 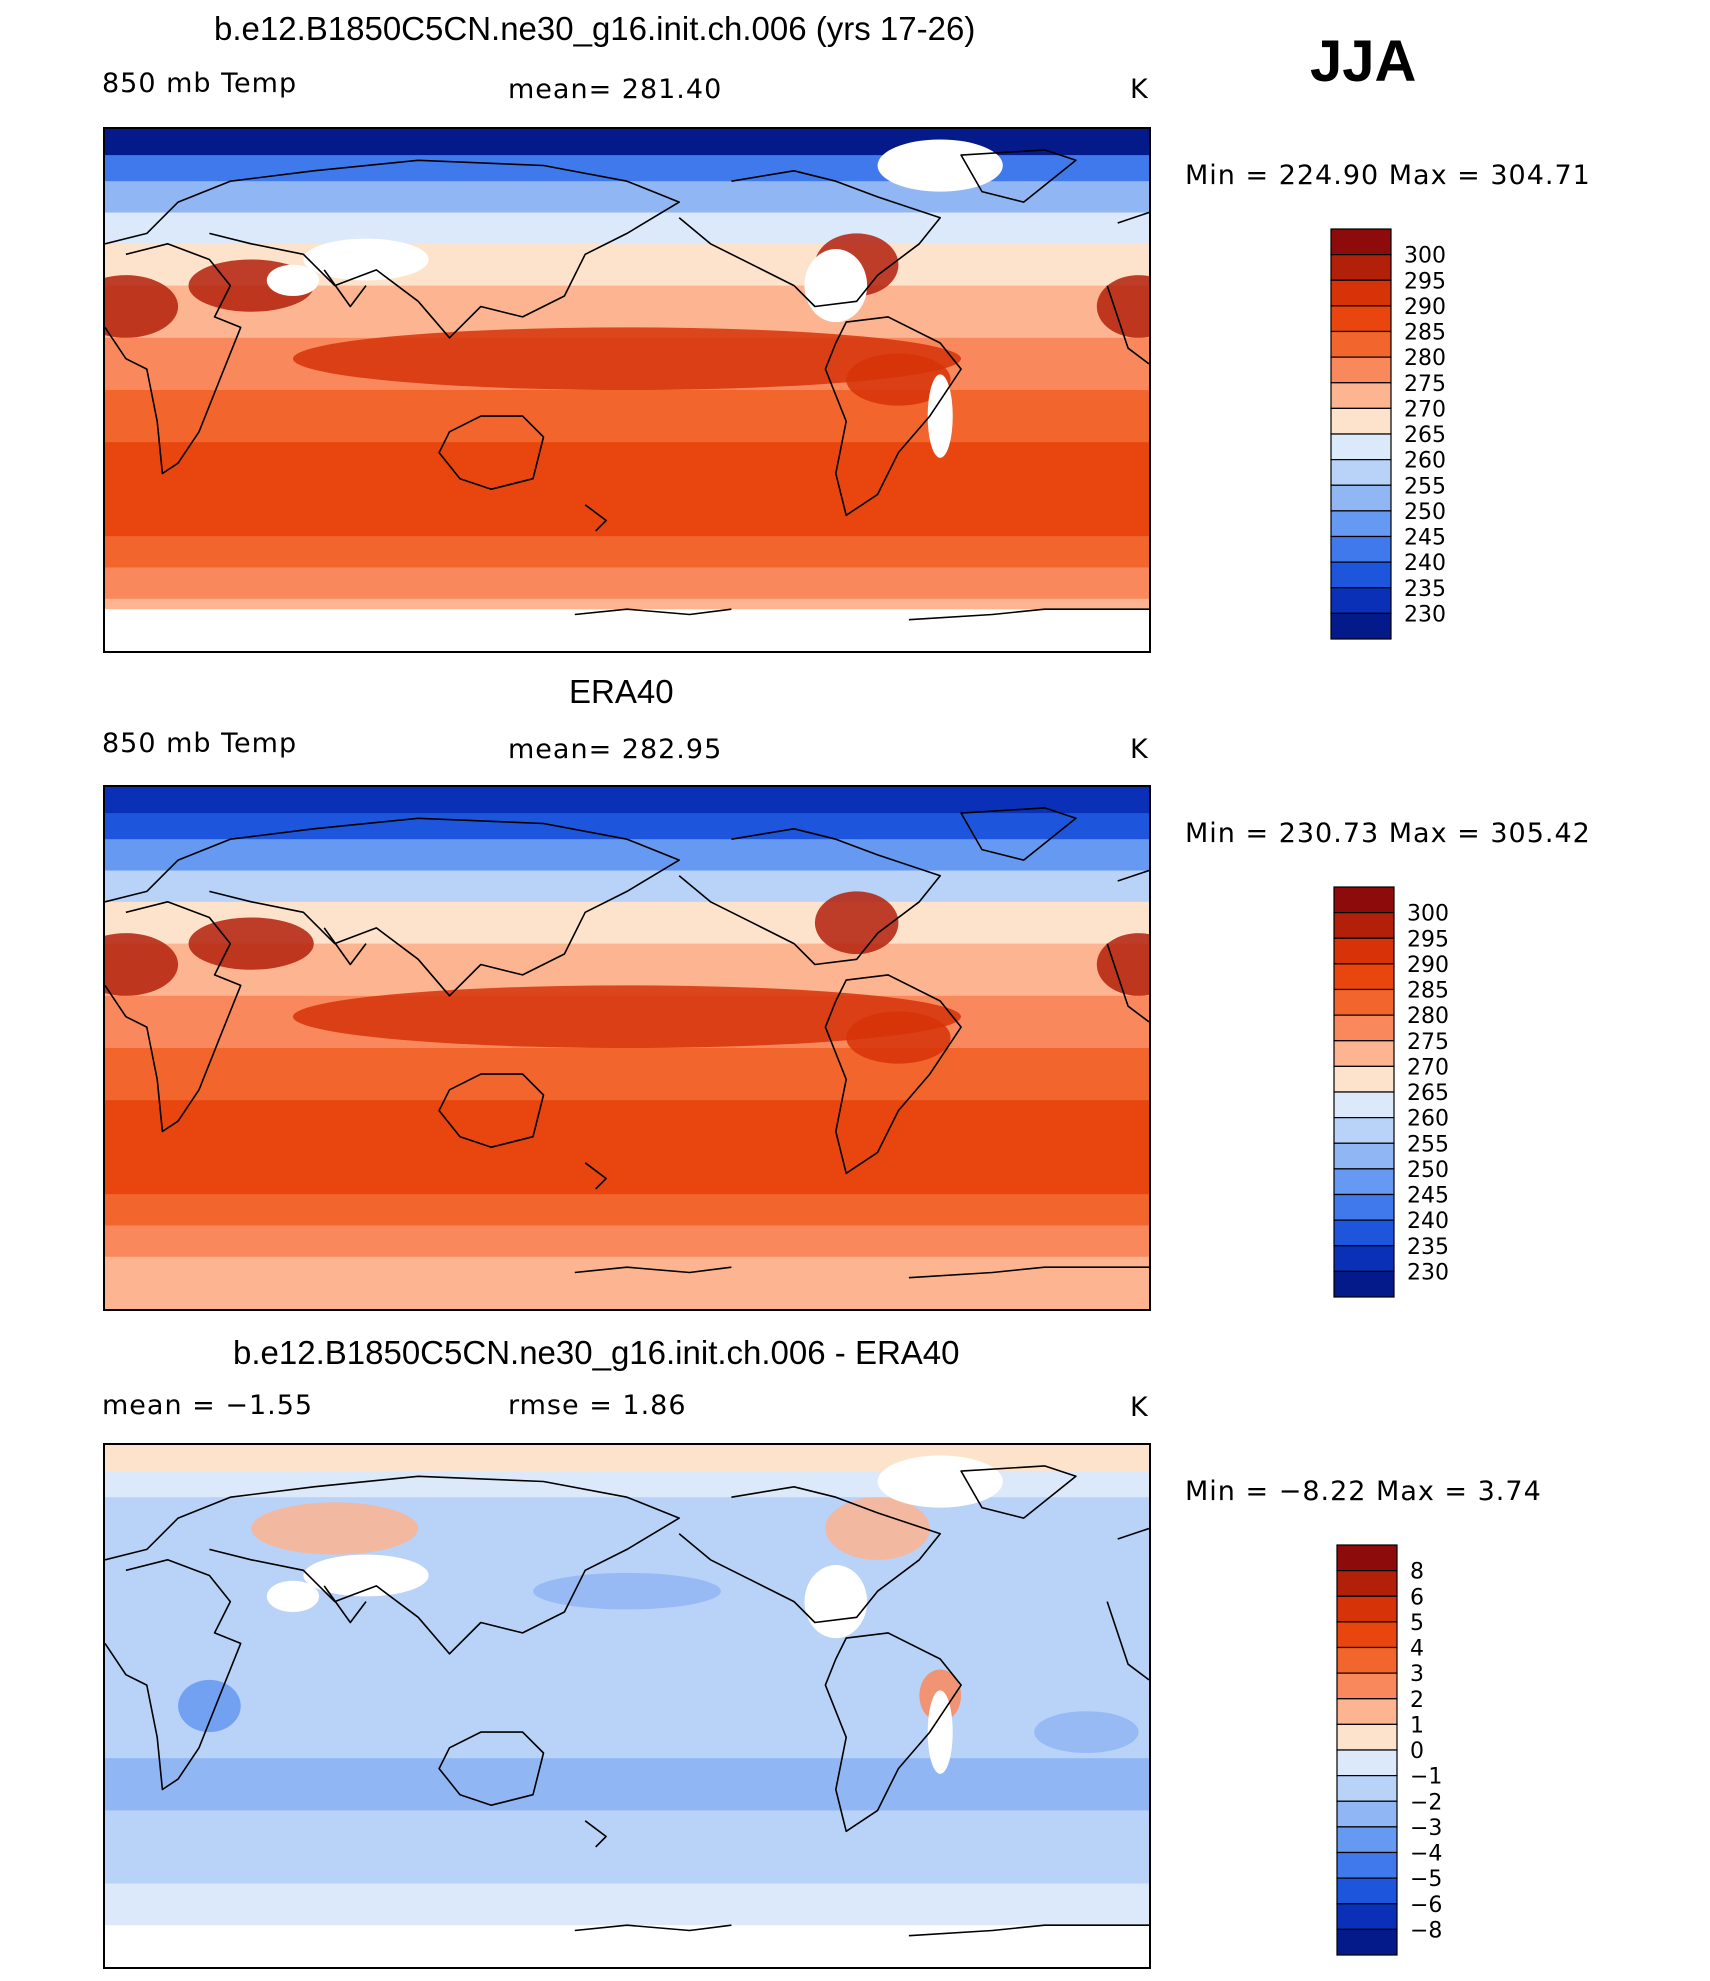 What do you see at coordinates (1426, 1854) in the screenshot?
I see `colorbar-tick-label: −4` at bounding box center [1426, 1854].